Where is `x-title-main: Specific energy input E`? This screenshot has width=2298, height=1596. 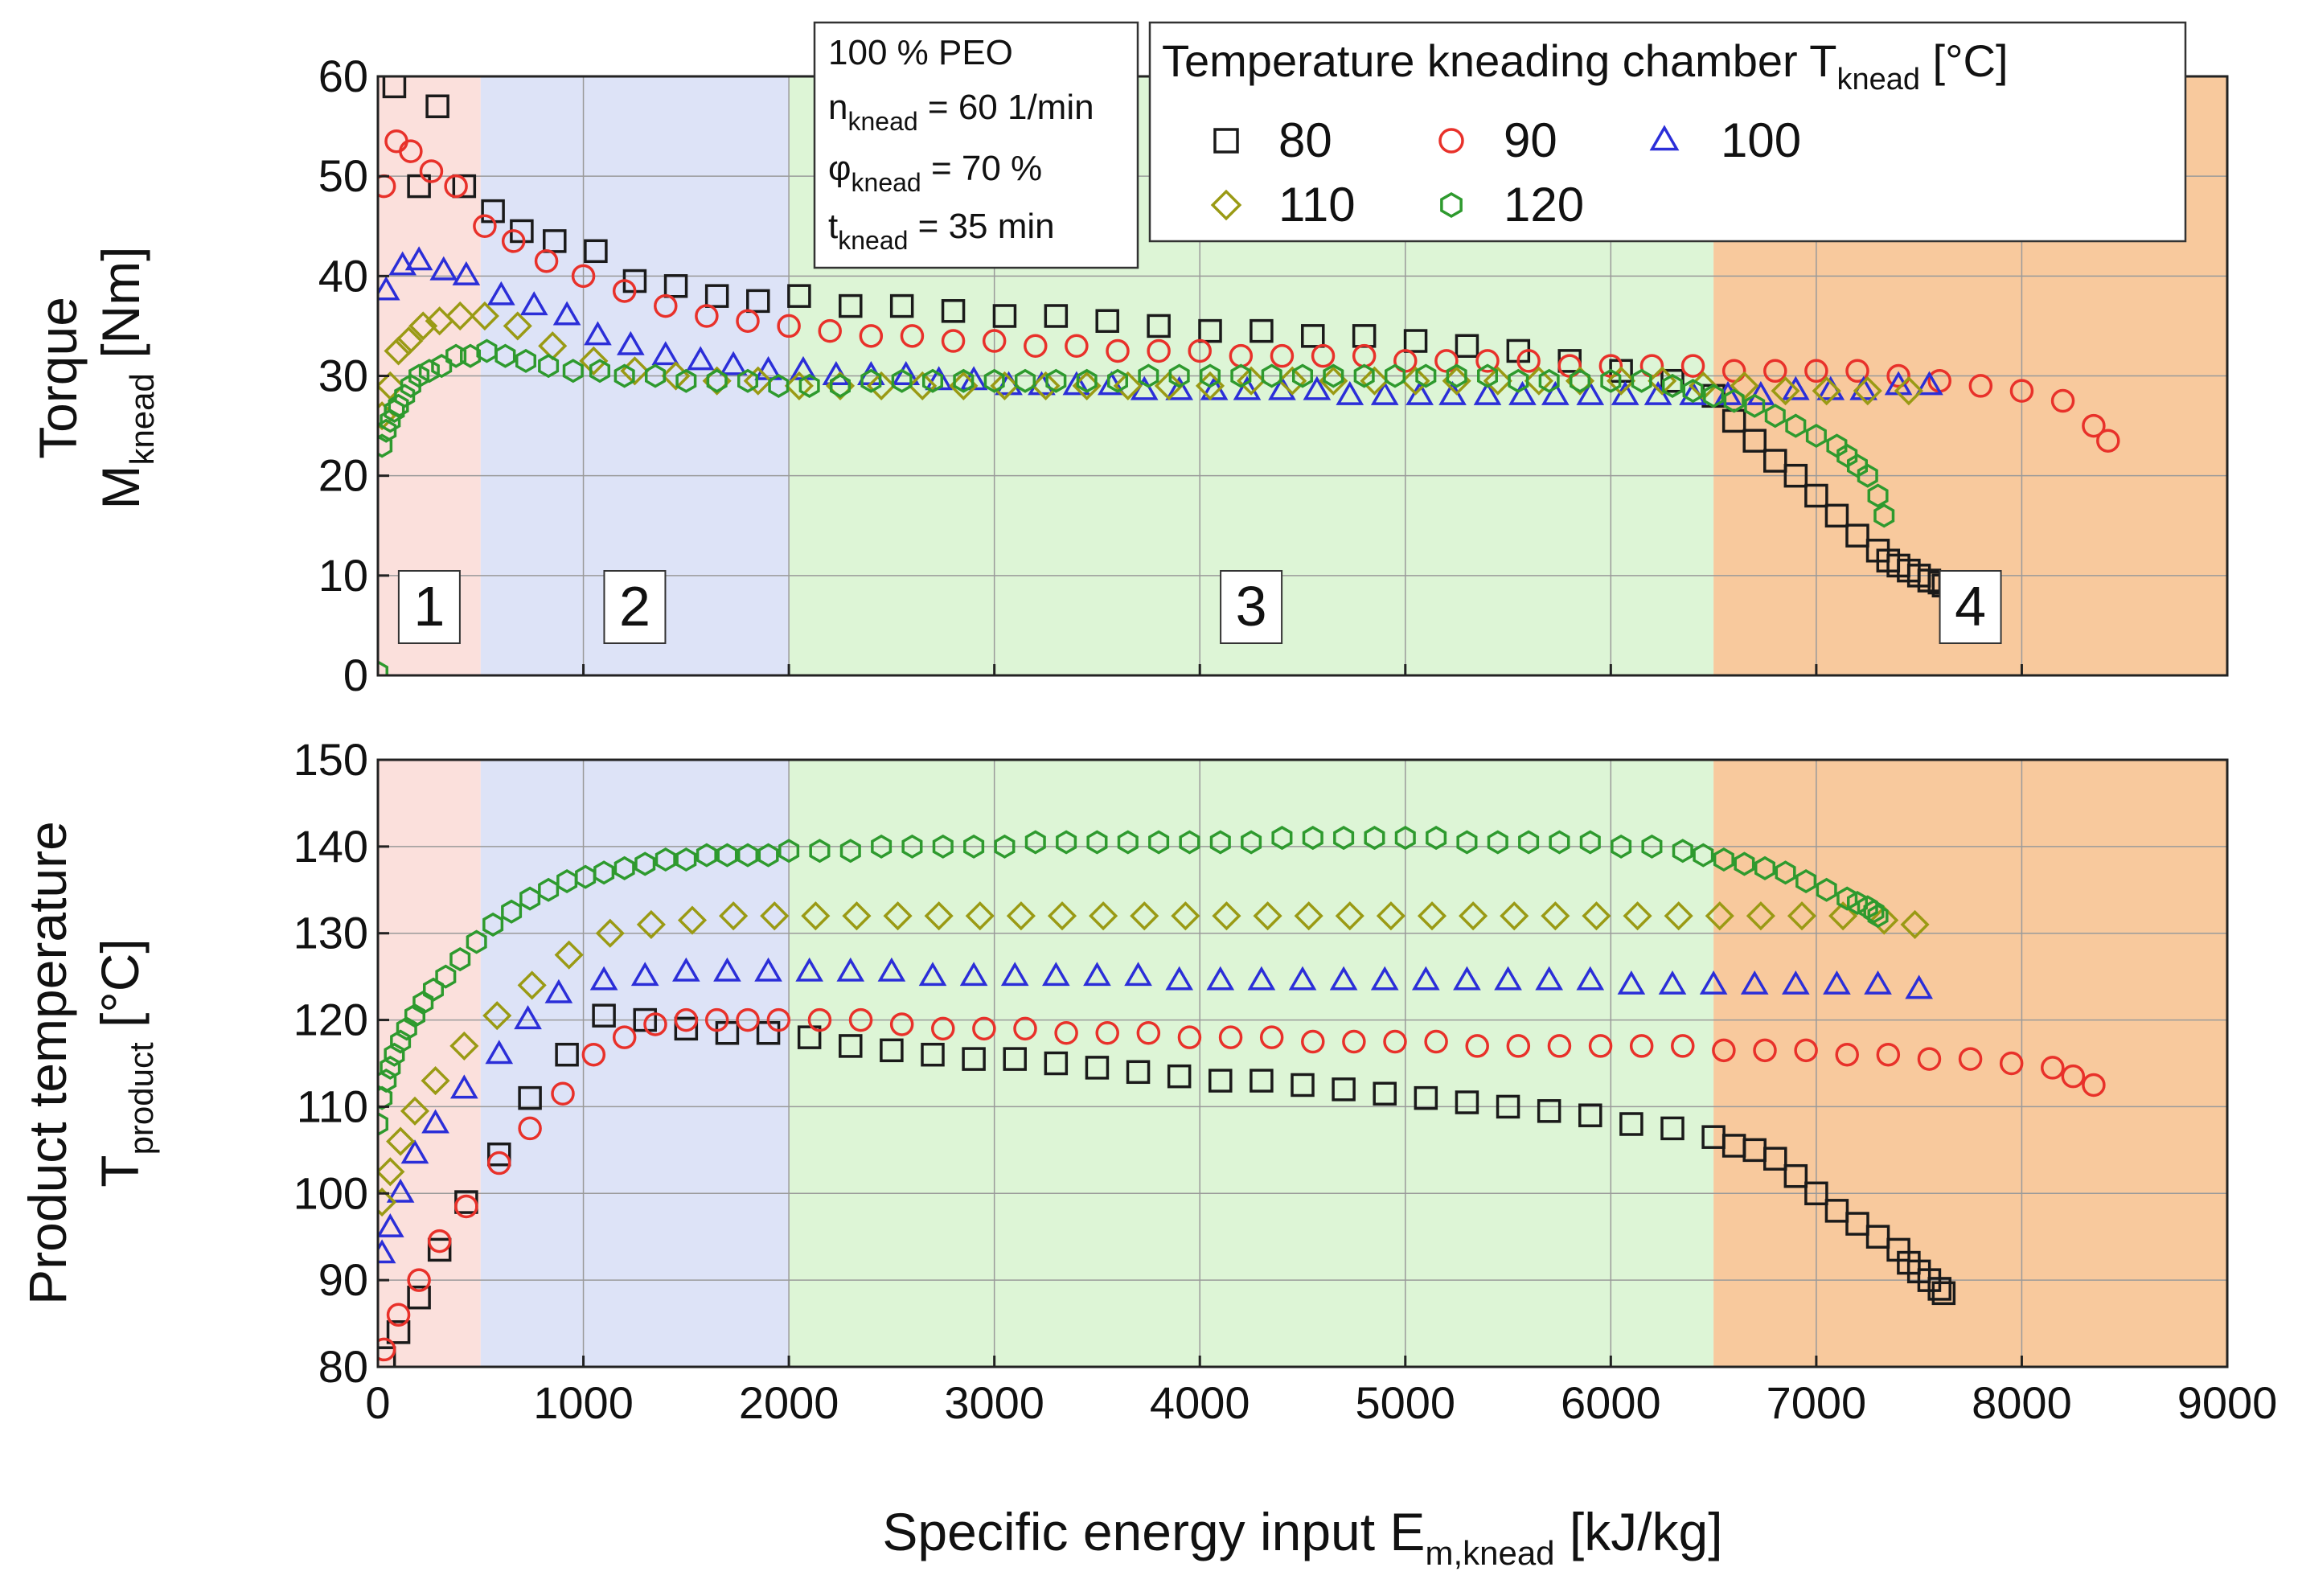 x-title-main: Specific energy input E is located at coordinates (1153, 1531).